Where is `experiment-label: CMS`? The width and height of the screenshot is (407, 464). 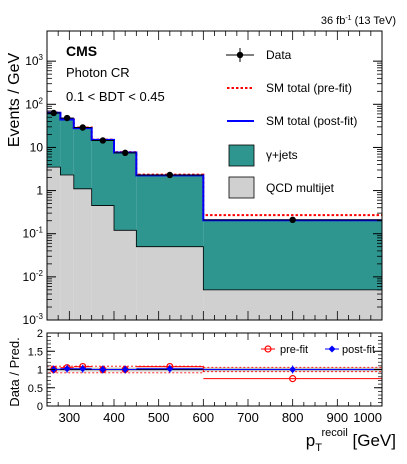
experiment-label: CMS is located at coordinates (81, 51).